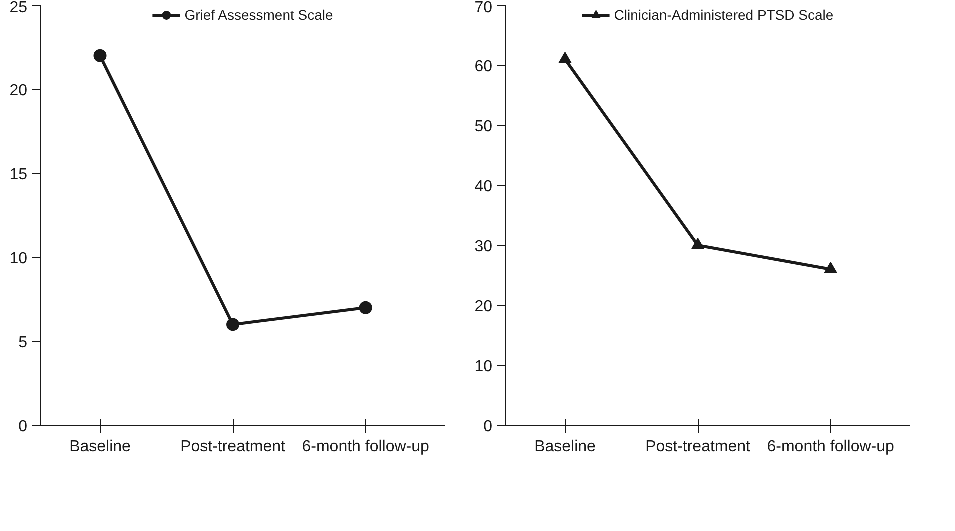  What do you see at coordinates (259, 15) in the screenshot?
I see `legend-label: Grief Assessment Scale` at bounding box center [259, 15].